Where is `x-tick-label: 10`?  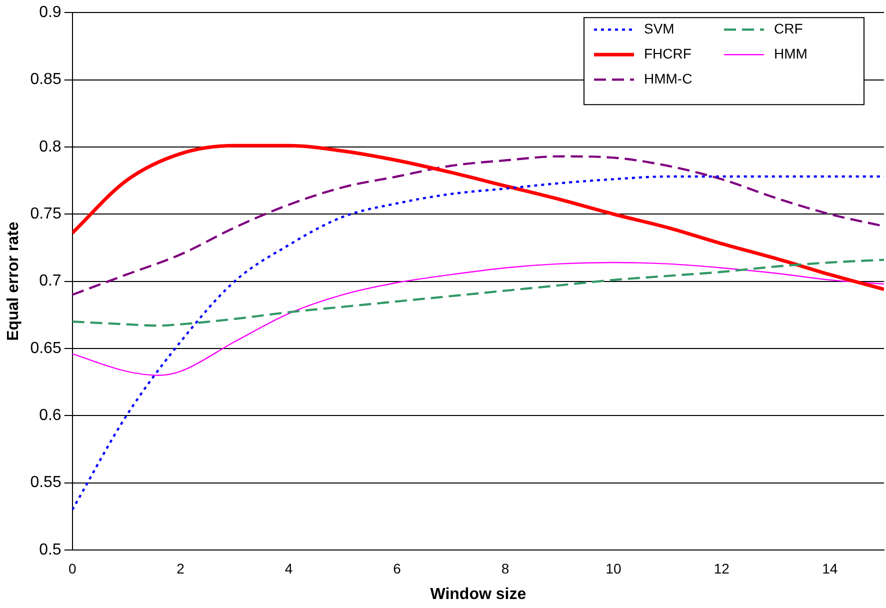
x-tick-label: 10 is located at coordinates (614, 568).